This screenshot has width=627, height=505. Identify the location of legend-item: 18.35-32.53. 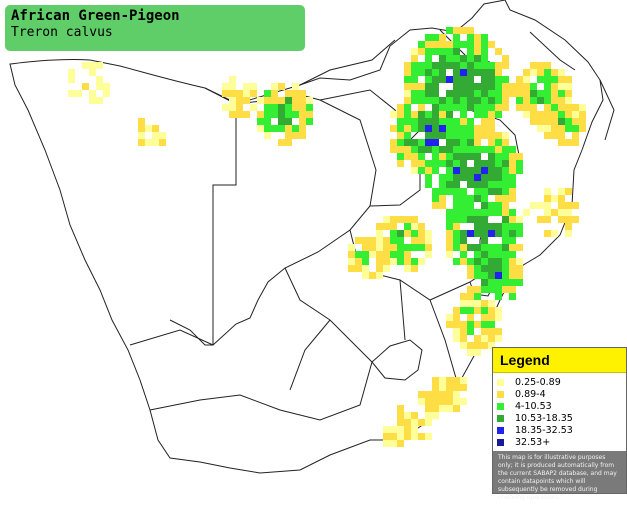
(561, 430).